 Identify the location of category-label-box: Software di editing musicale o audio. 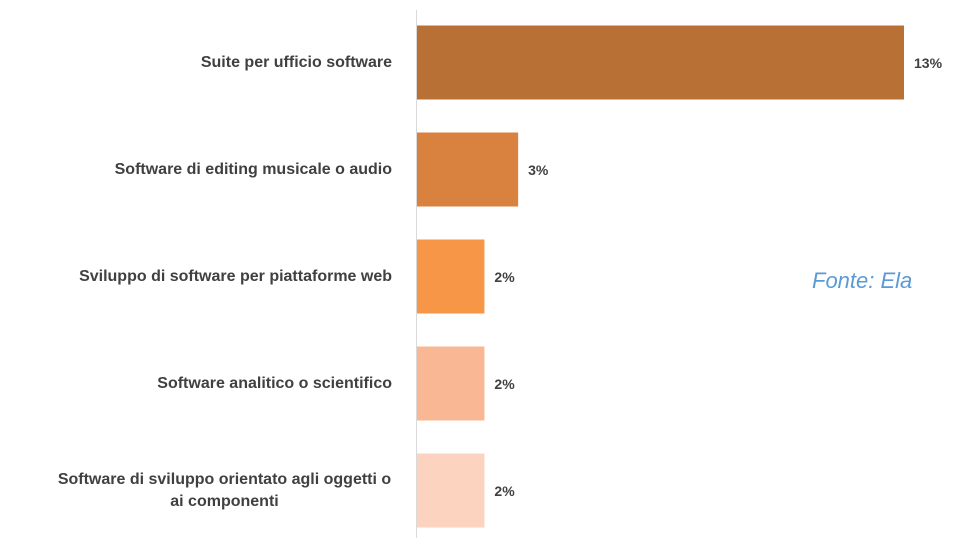
(253, 170).